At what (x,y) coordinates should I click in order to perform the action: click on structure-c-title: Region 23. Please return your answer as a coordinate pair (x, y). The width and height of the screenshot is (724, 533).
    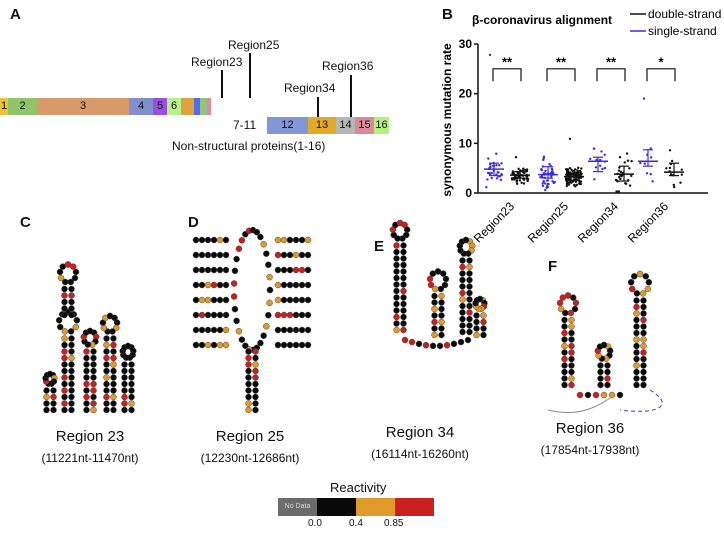
    Looking at the image, I should click on (90, 436).